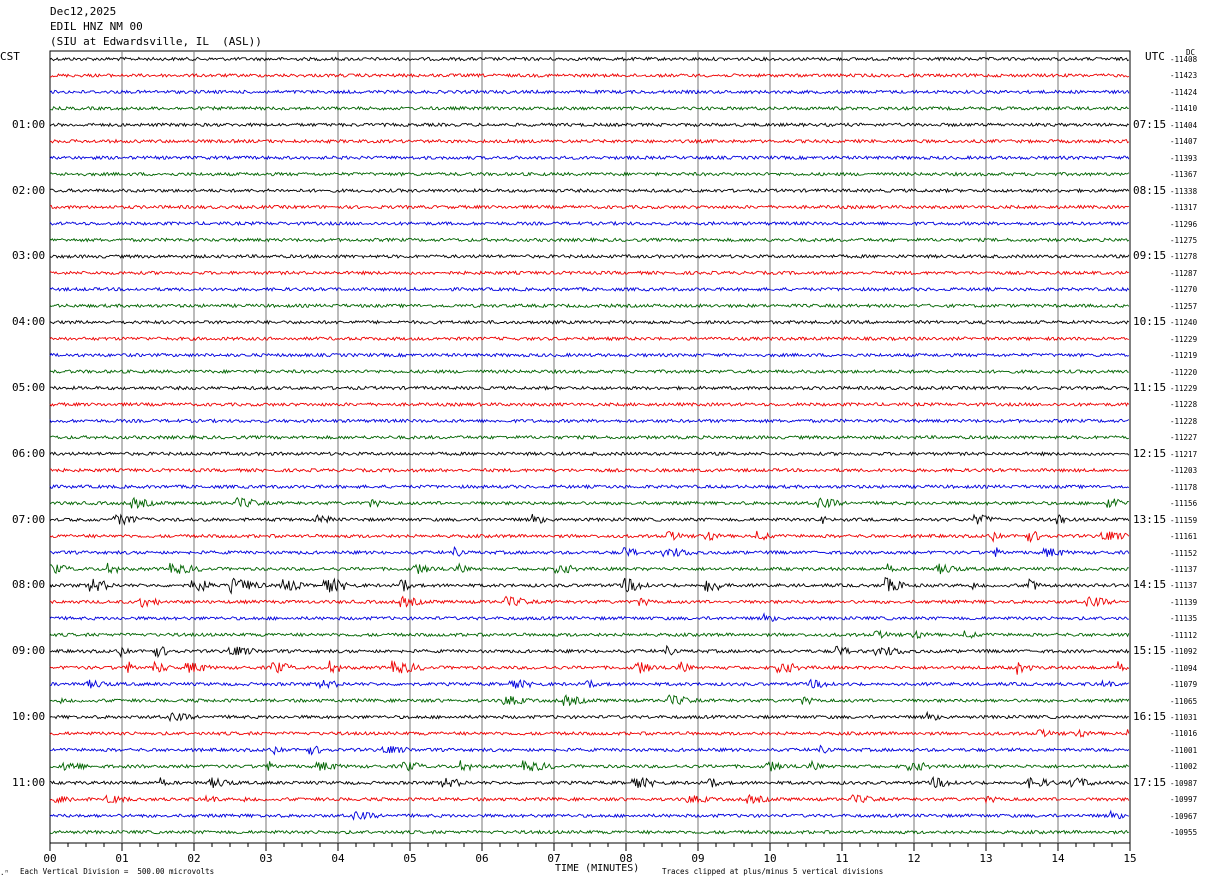  Describe the element at coordinates (29, 453) in the screenshot. I see `left-hour-label: 06:00` at that location.